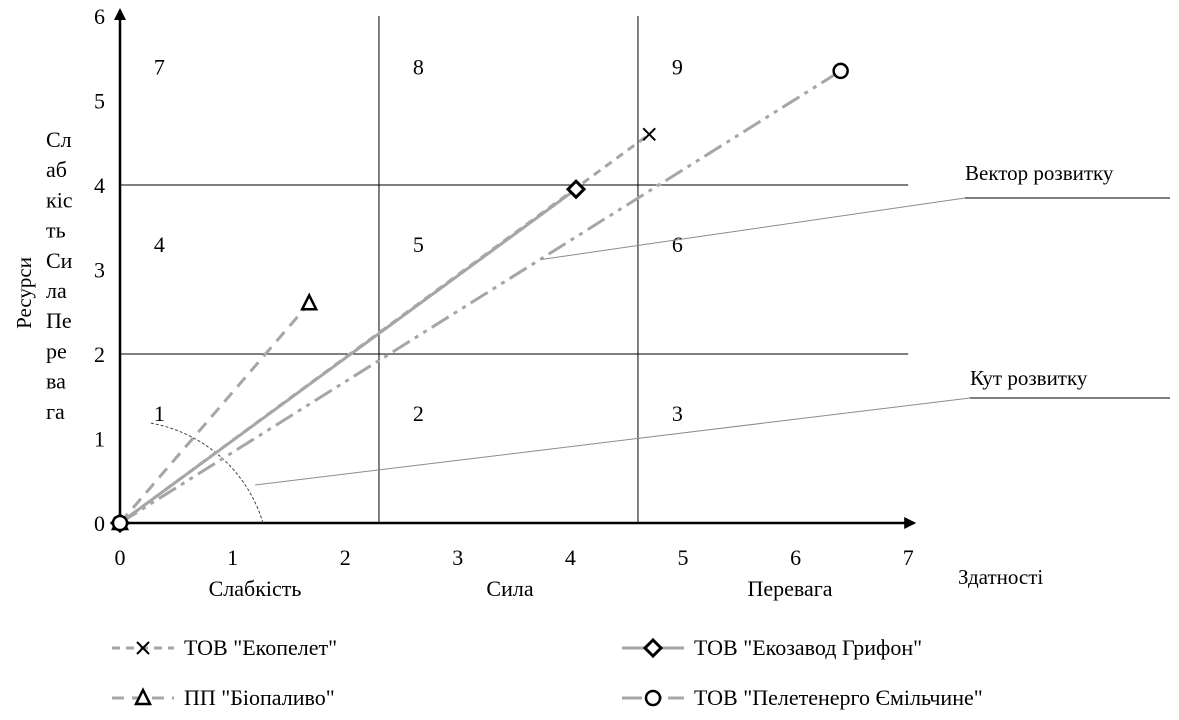 This screenshot has width=1179, height=720. Describe the element at coordinates (59, 139) in the screenshot. I see `y-zone-label-fragment: Сл` at that location.